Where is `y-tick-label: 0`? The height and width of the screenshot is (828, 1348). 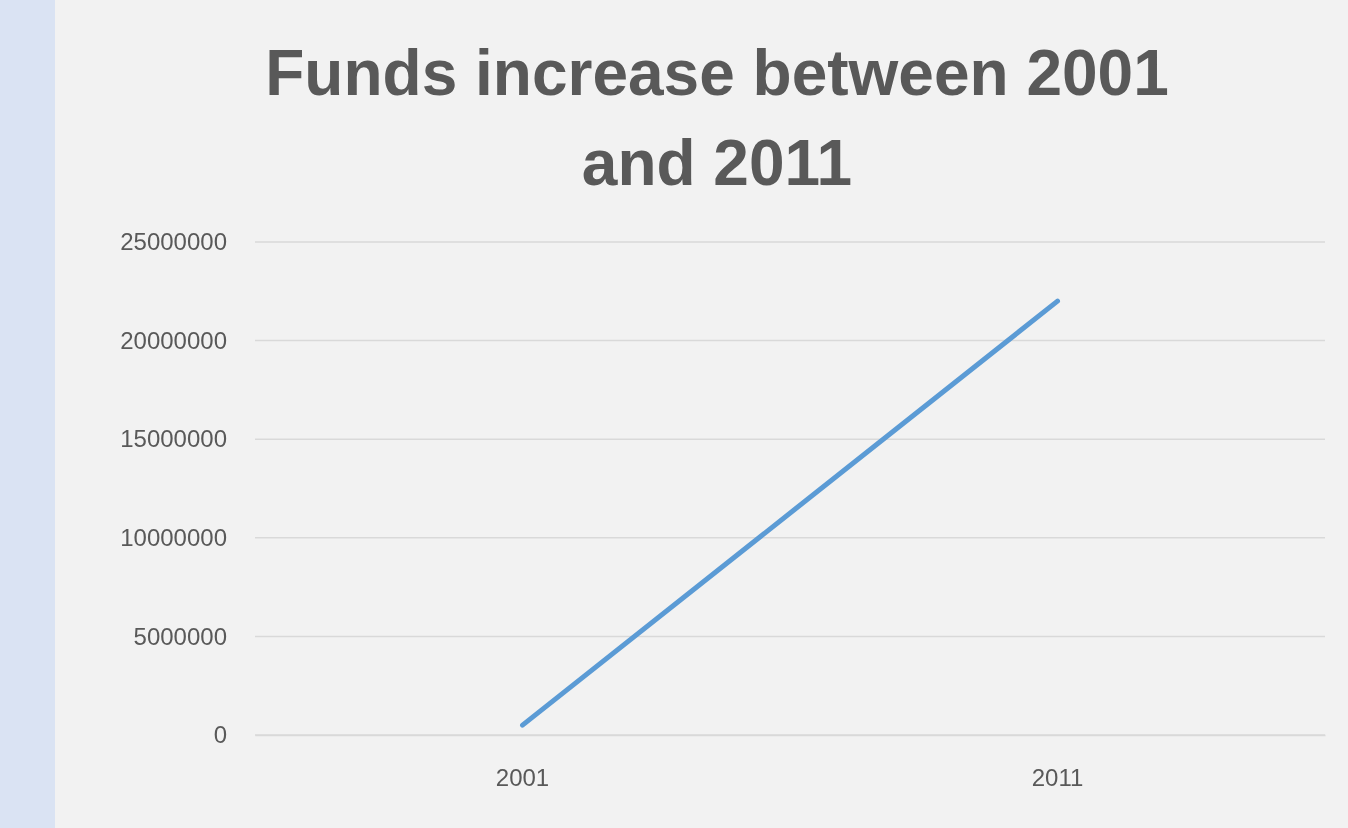 y-tick-label: 0 is located at coordinates (220, 735).